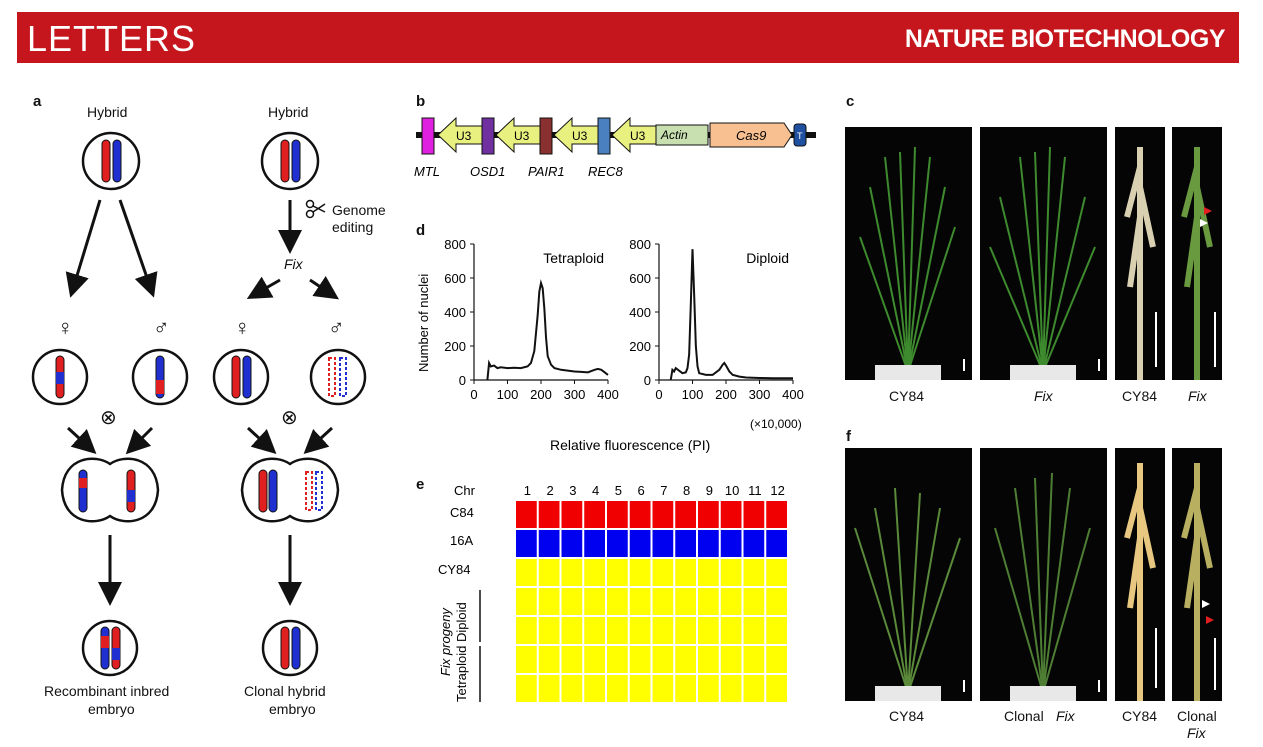 The width and height of the screenshot is (1263, 747). What do you see at coordinates (546, 171) in the screenshot?
I see `gene-pair1: PAIR1` at bounding box center [546, 171].